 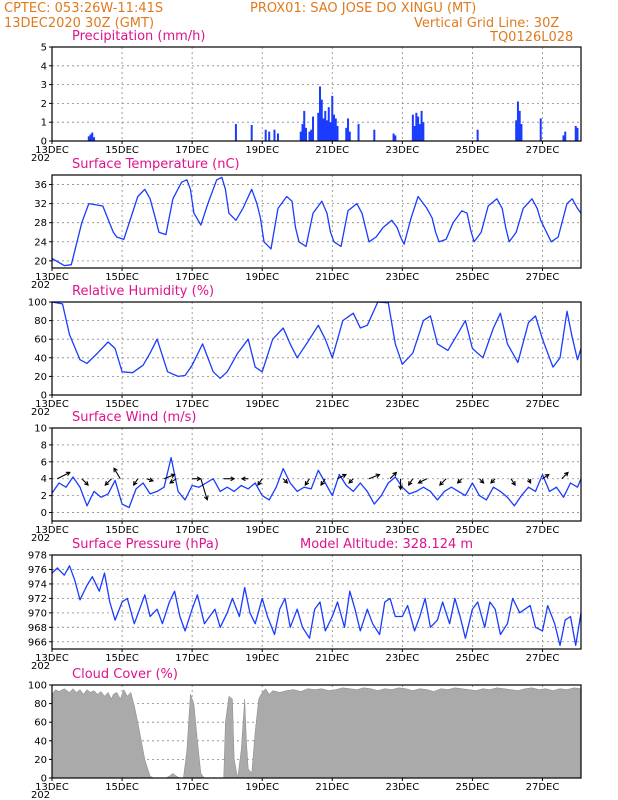 I want to click on pressure-title: Surface Pressure (hPa), so click(x=145, y=544).